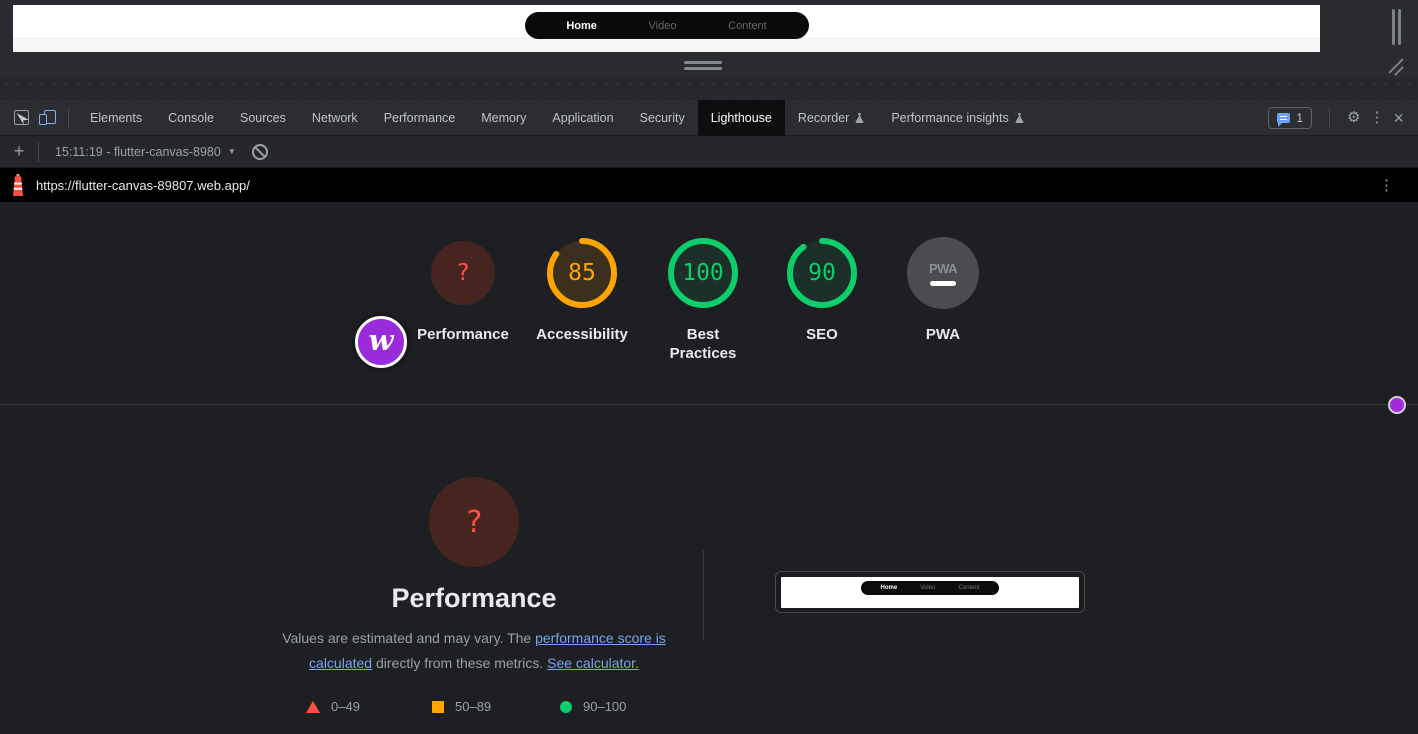 The image size is (1418, 734). I want to click on tab-label: Performance, so click(419, 117).